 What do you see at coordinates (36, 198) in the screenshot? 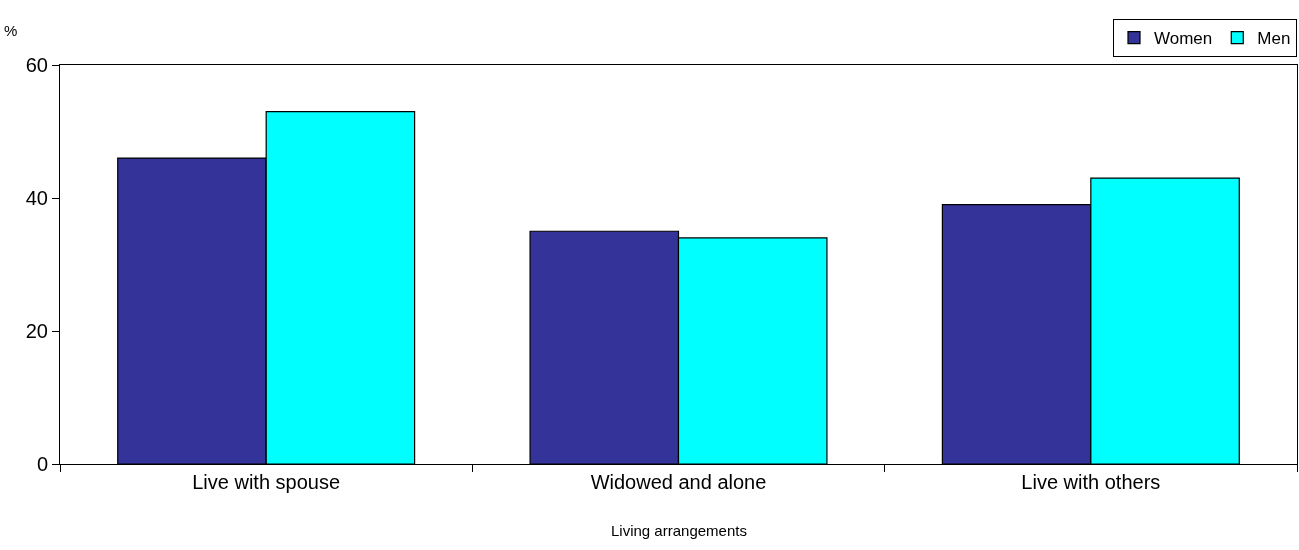
I see `y-tick-label: 40` at bounding box center [36, 198].